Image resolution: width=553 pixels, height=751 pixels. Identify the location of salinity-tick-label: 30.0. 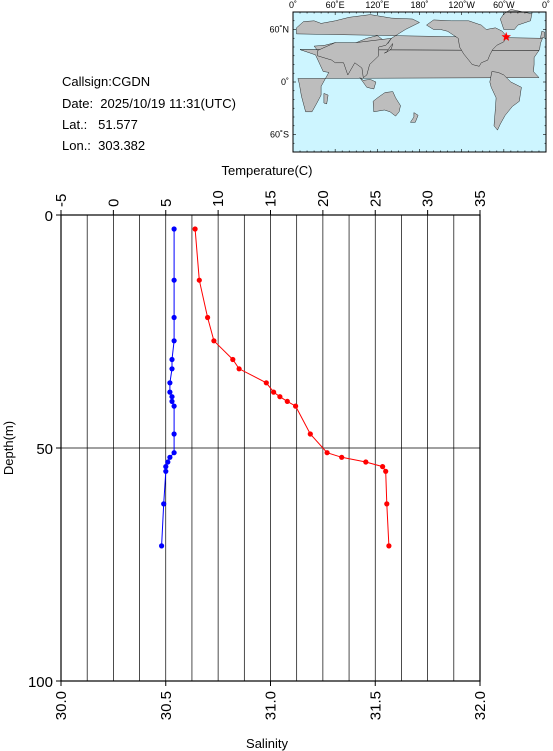
(61, 705).